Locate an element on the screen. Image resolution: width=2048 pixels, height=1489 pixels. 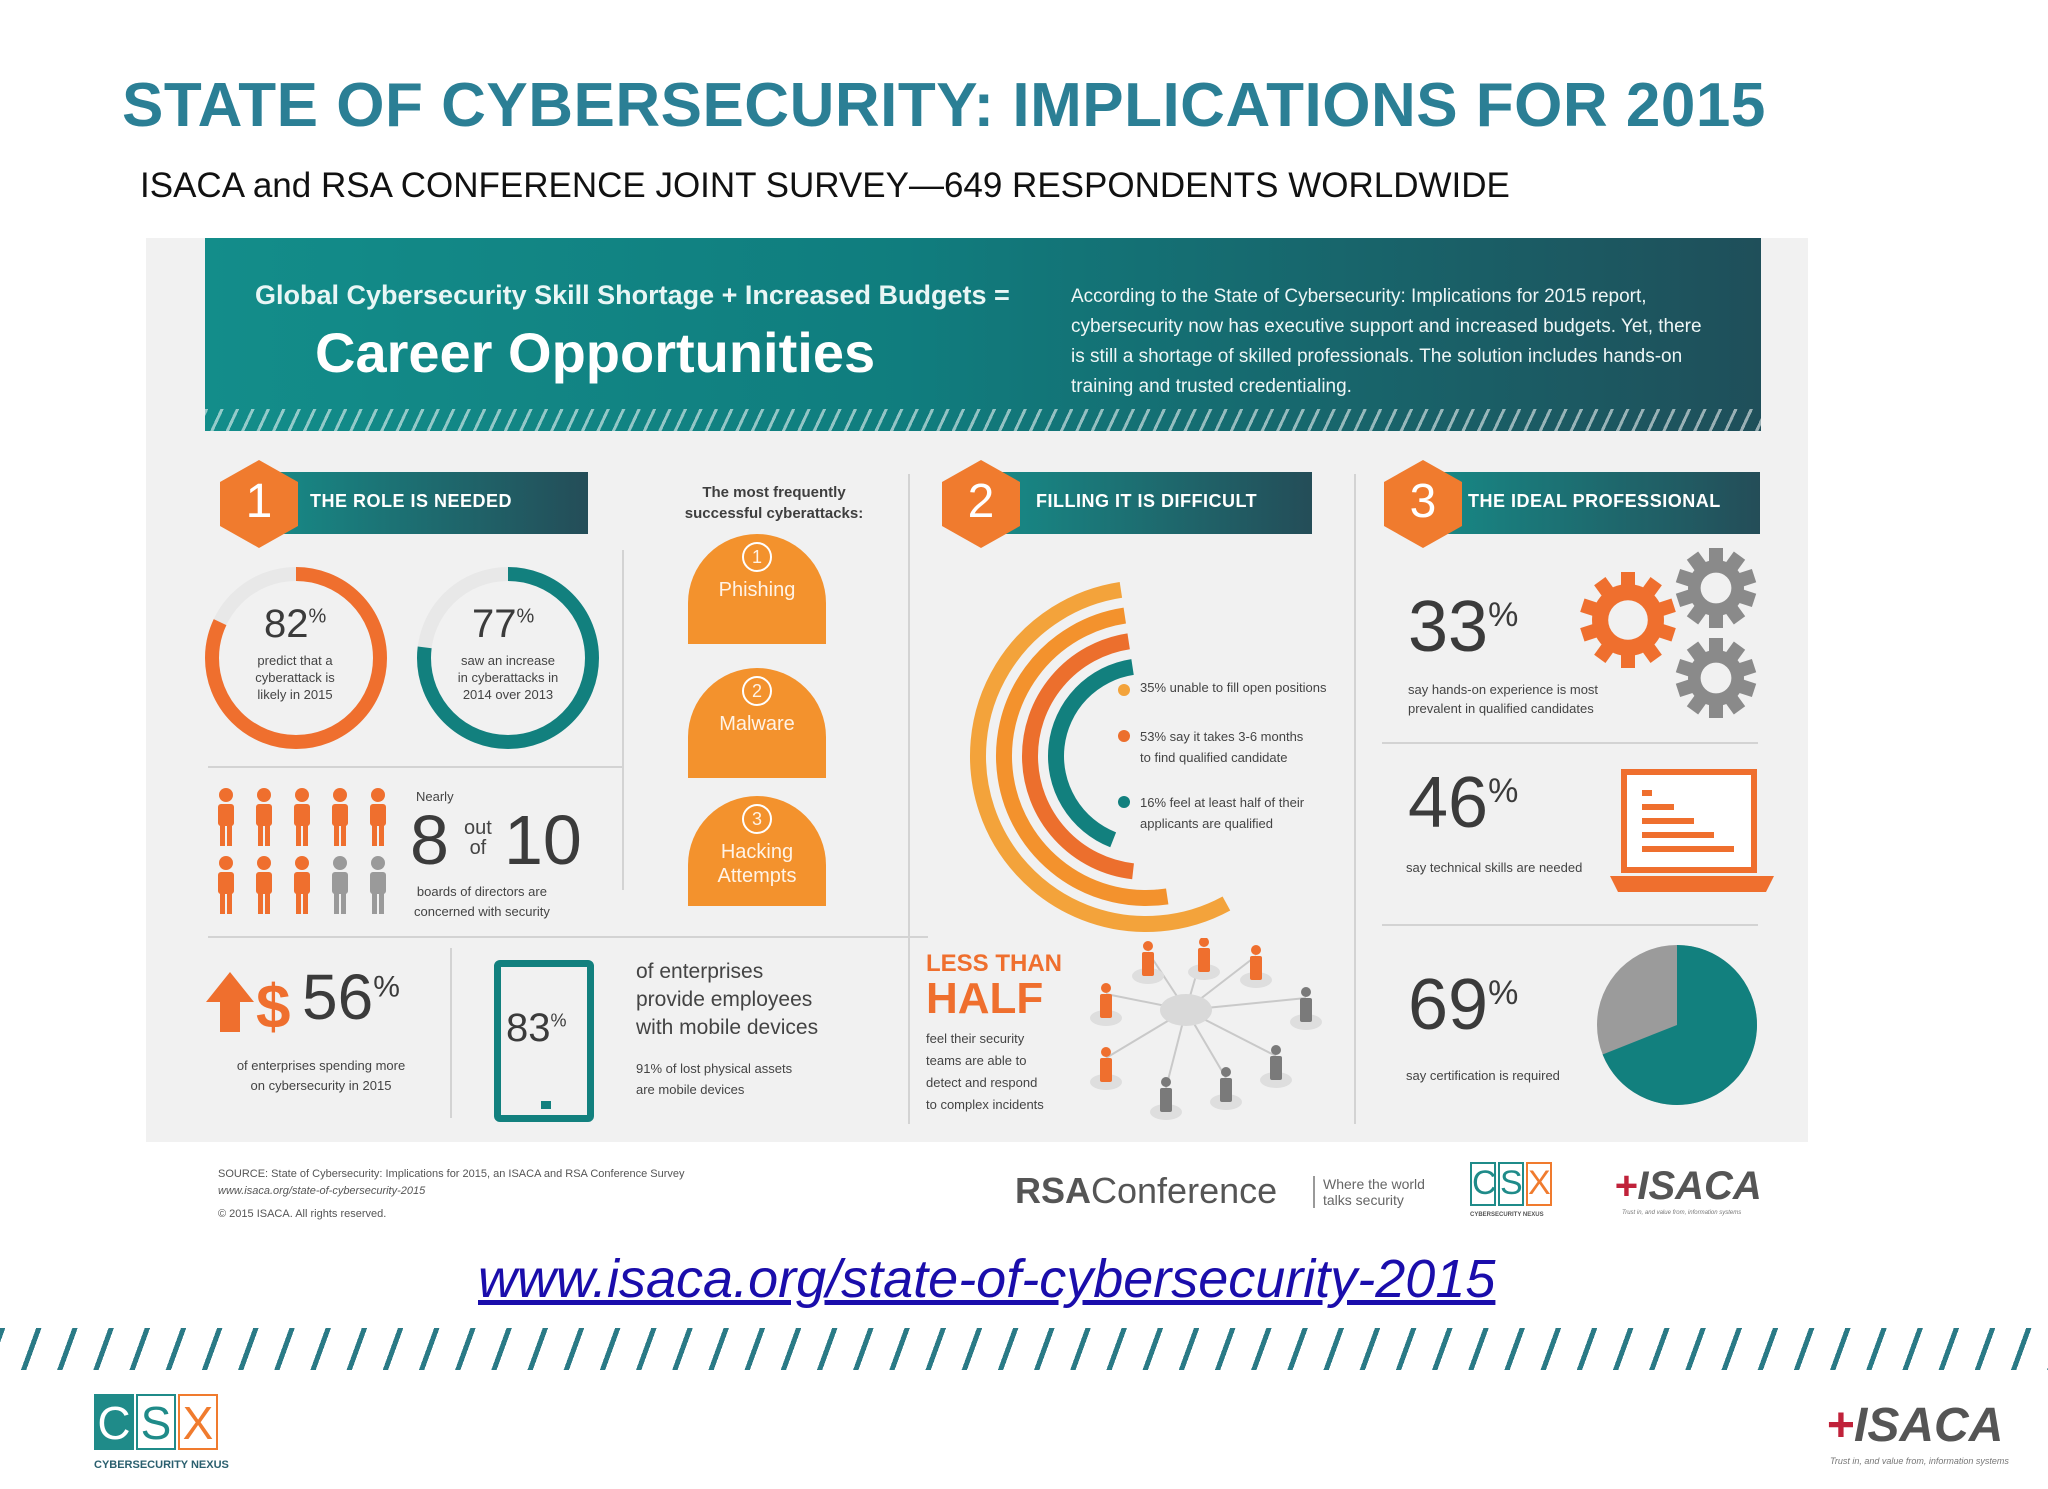
slash-band is located at coordinates (1024, 1349).